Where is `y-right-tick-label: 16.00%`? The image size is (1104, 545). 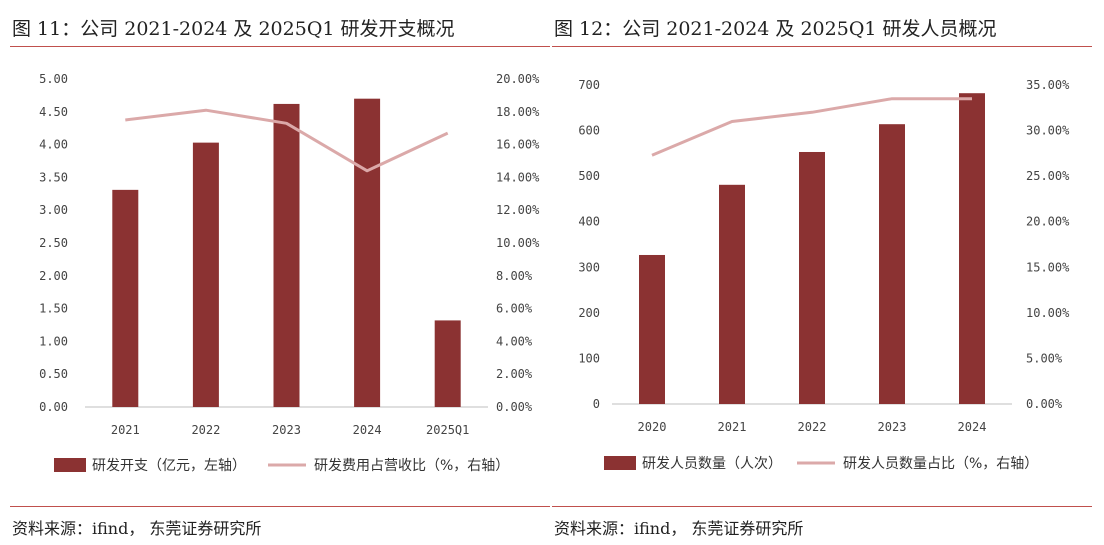 y-right-tick-label: 16.00% is located at coordinates (518, 145).